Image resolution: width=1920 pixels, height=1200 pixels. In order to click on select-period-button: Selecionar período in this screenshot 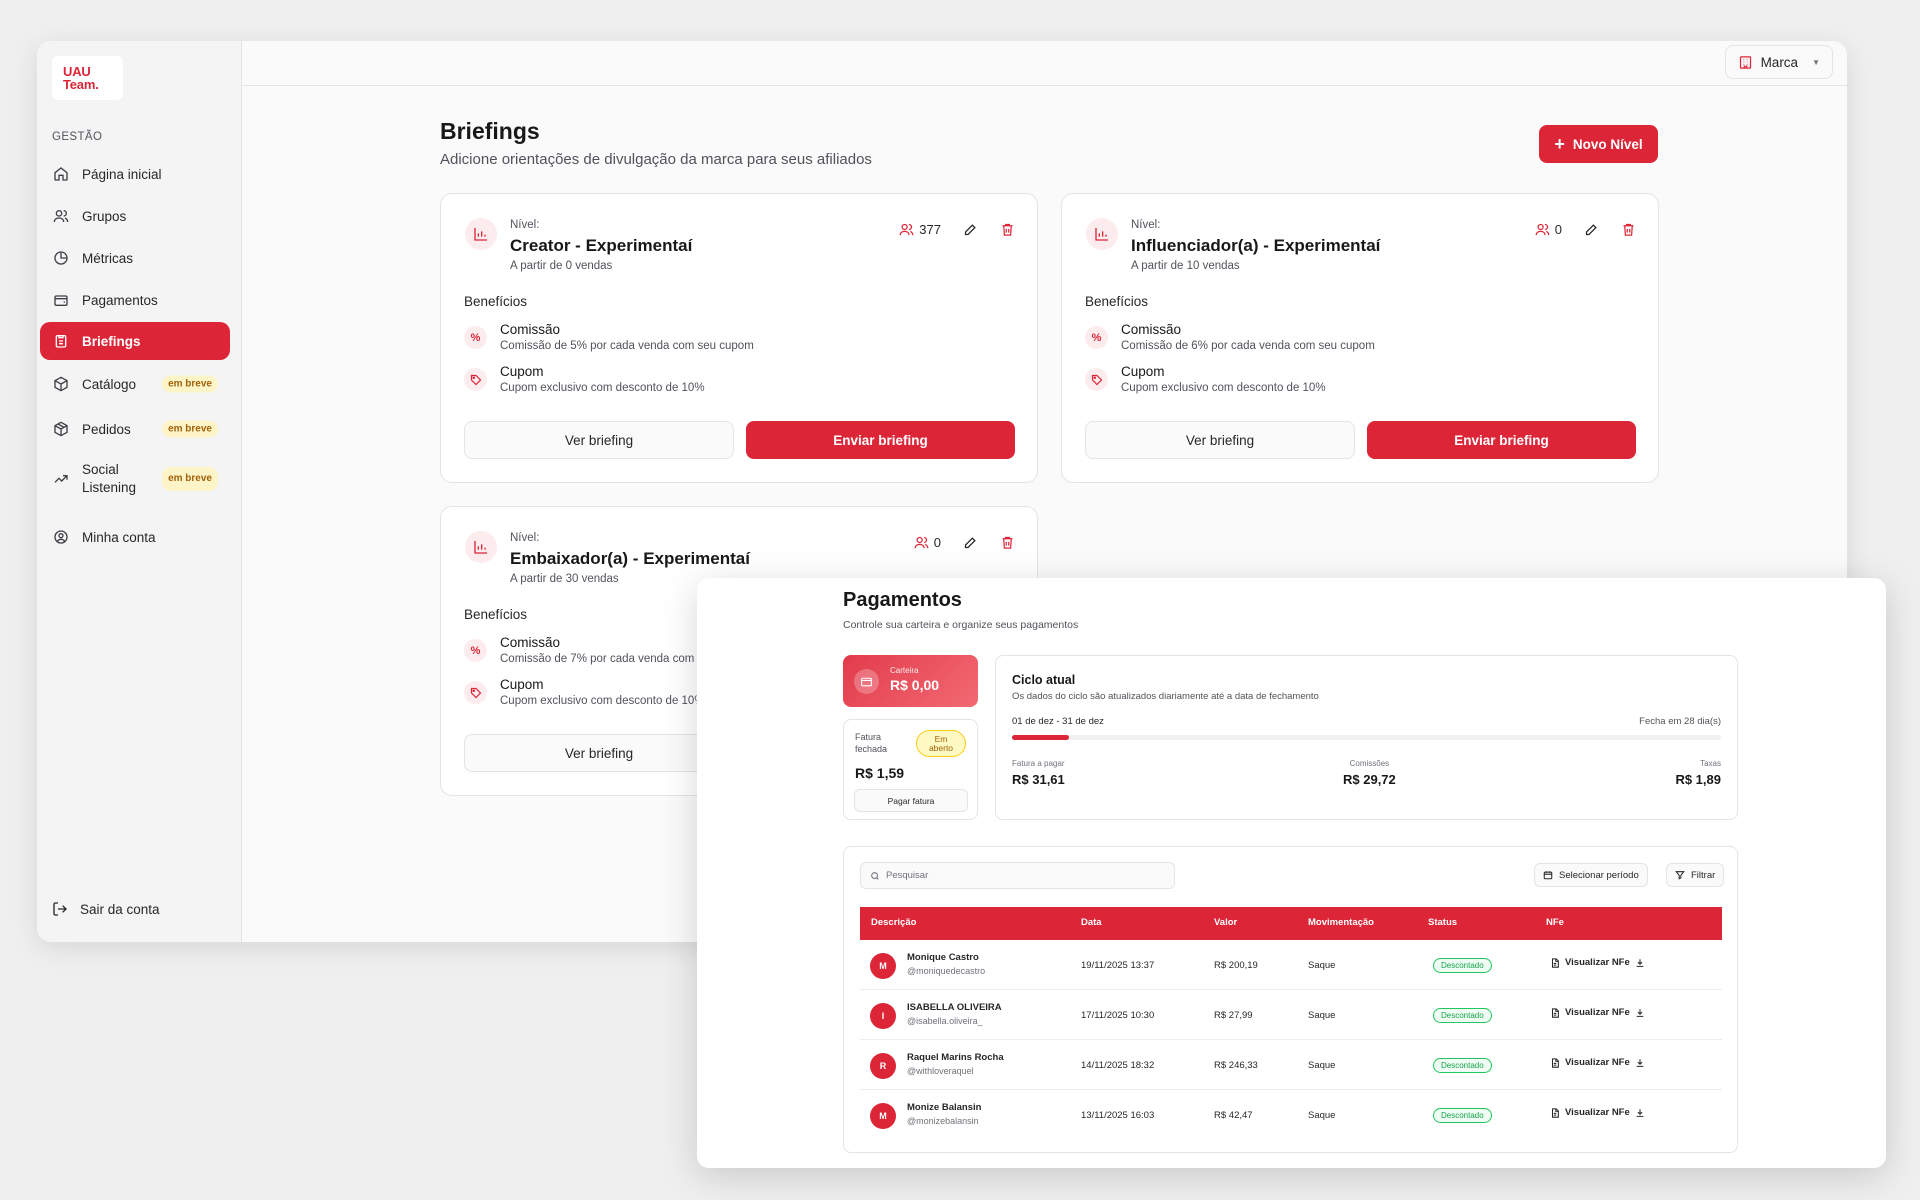, I will do `click(1591, 875)`.